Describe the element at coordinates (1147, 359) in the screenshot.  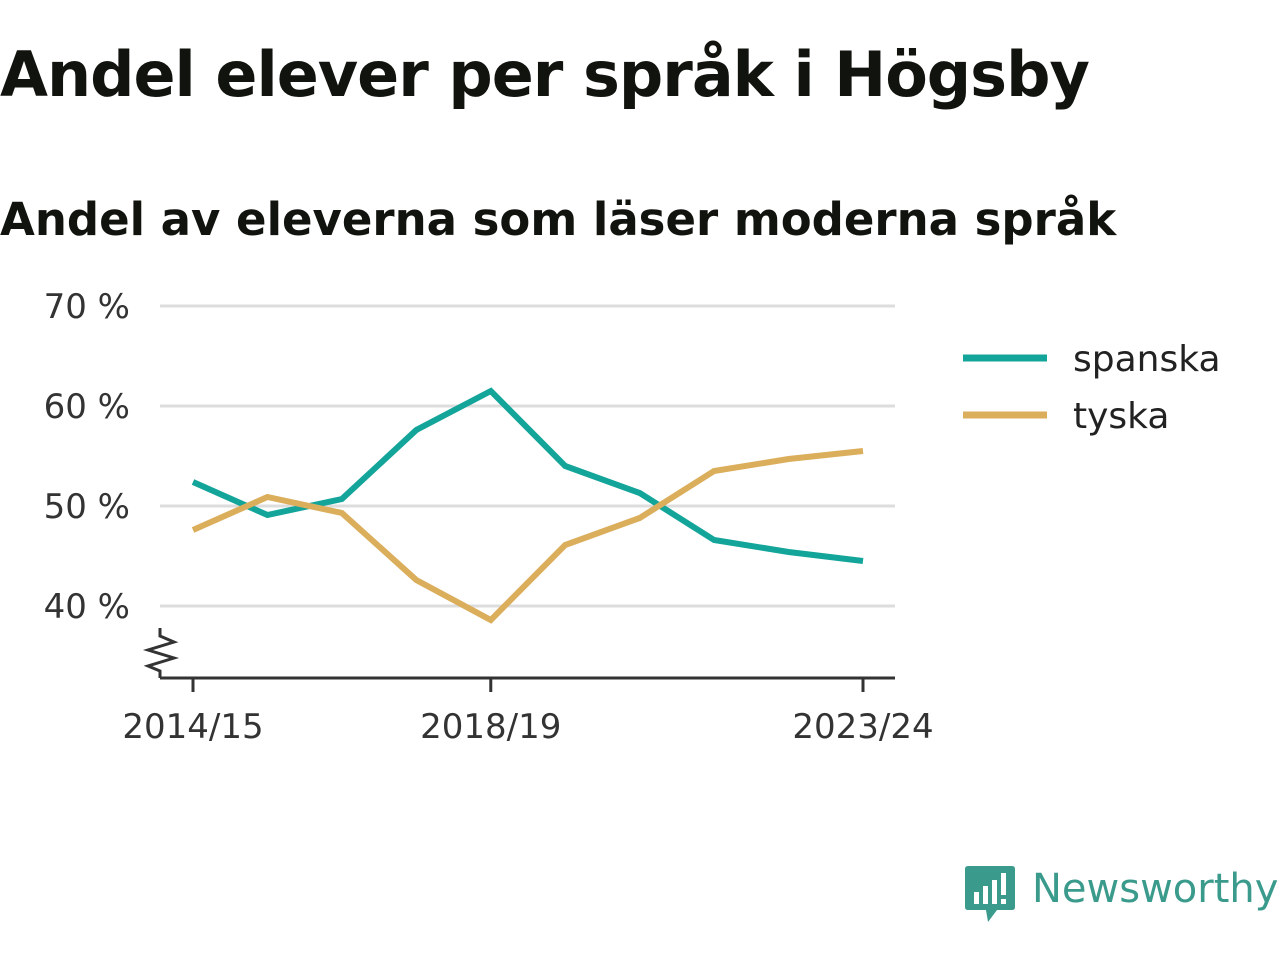
I see `legend-label-spanska: spanska` at that location.